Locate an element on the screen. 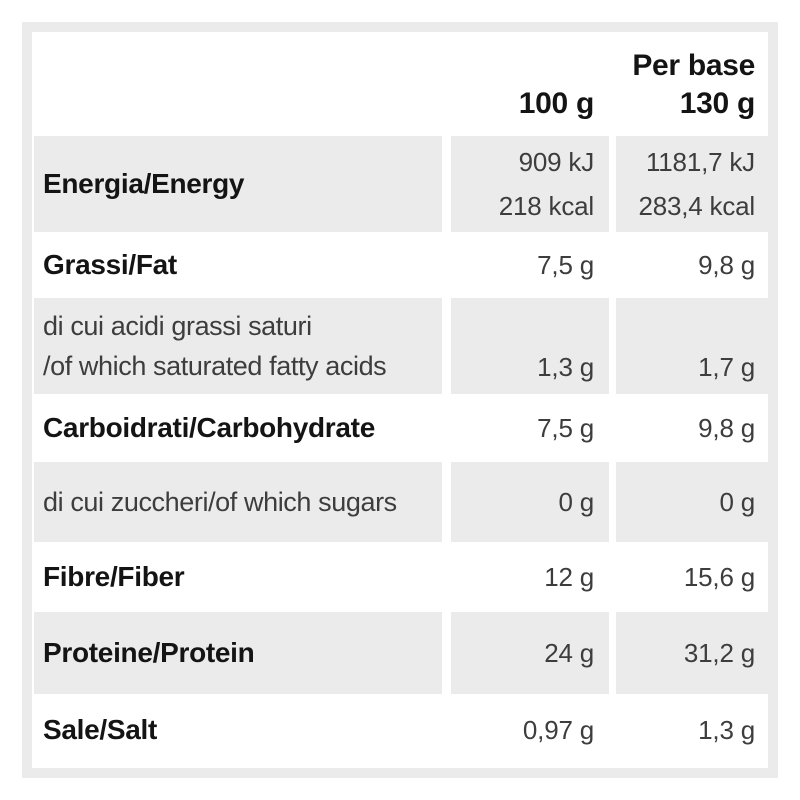  row-salt-per-100g-cell: 0,97 g is located at coordinates (530, 730).